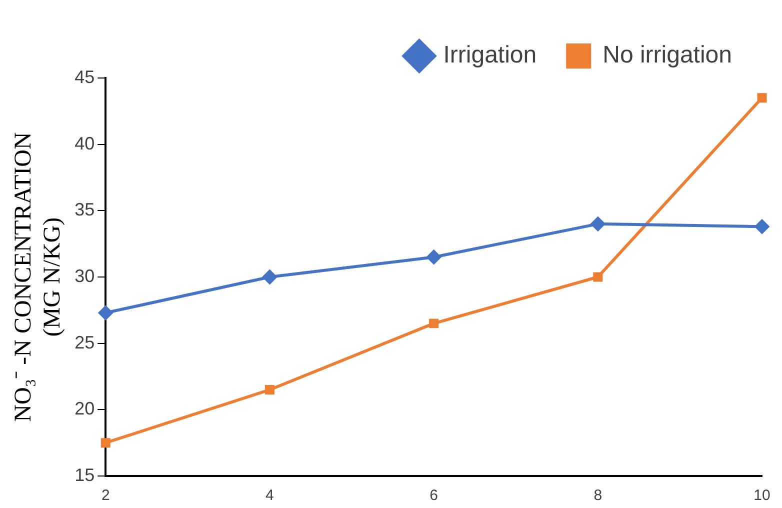 The height and width of the screenshot is (508, 782). What do you see at coordinates (84, 474) in the screenshot?
I see `y-tick-label: 15` at bounding box center [84, 474].